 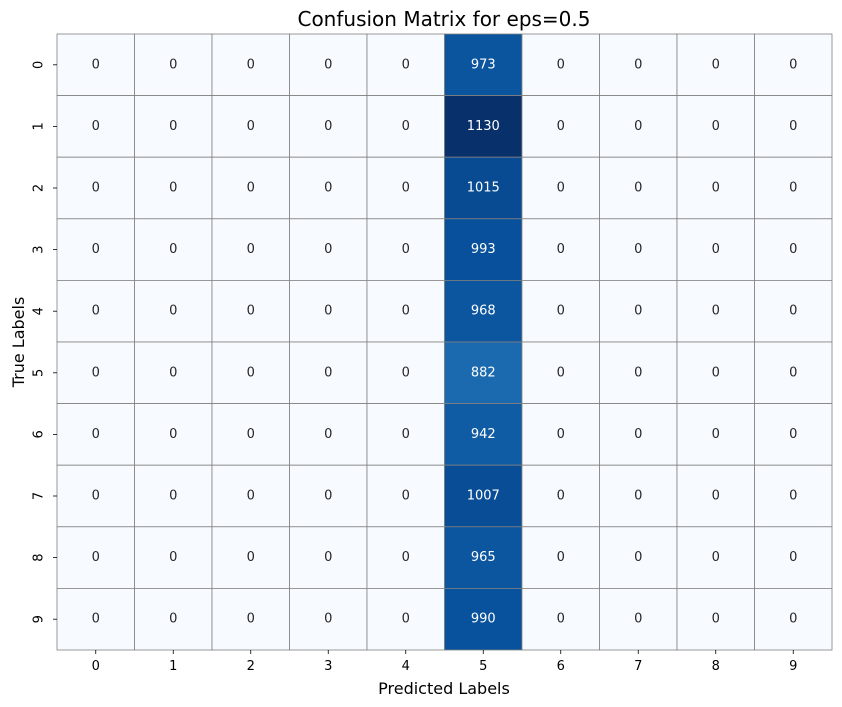 I want to click on cell-value-r2-c8: 0, so click(x=716, y=188).